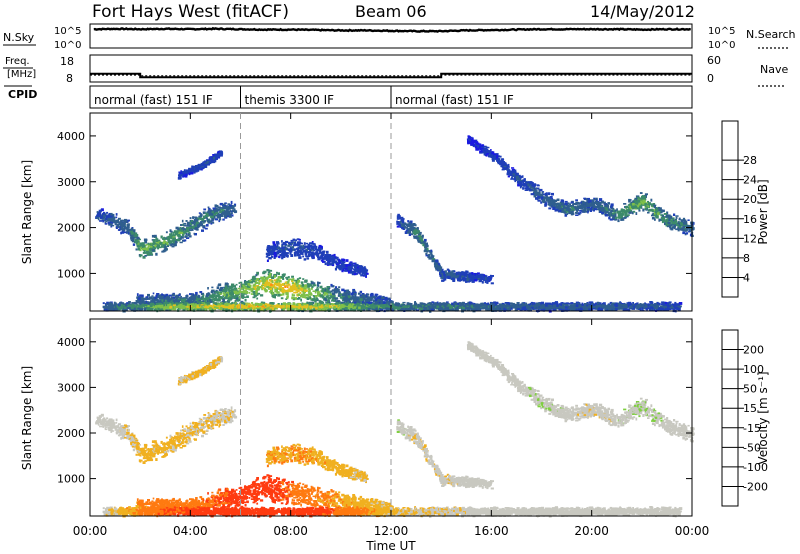  Describe the element at coordinates (721, 31) in the screenshot. I see `nsearch-tick-top: 10^5` at that location.